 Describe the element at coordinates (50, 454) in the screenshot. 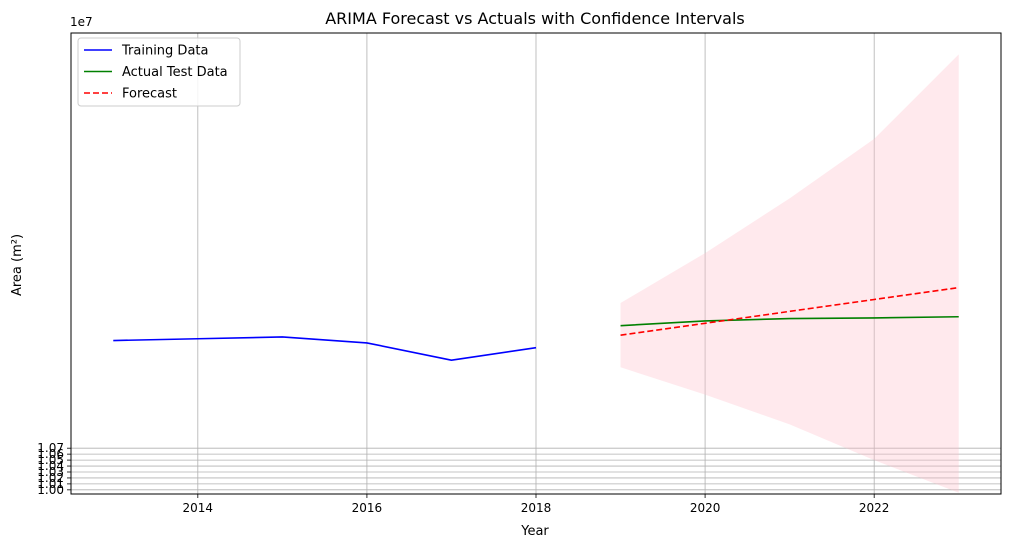

I see `y-tick-label: 1.06` at that location.